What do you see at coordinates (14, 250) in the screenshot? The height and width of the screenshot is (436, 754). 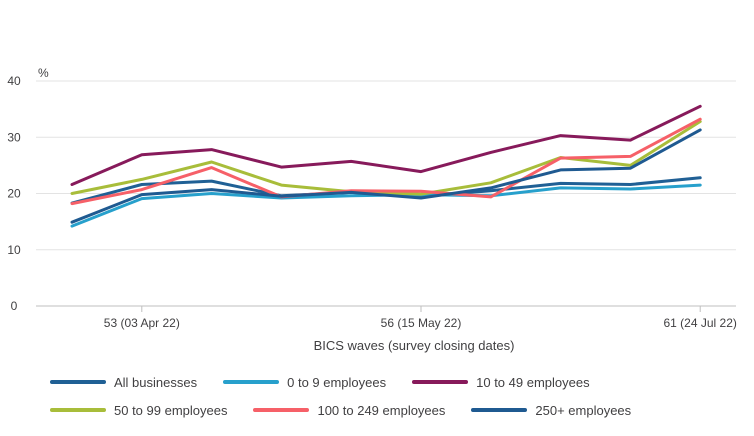 I see `y-tick-label: 10` at bounding box center [14, 250].